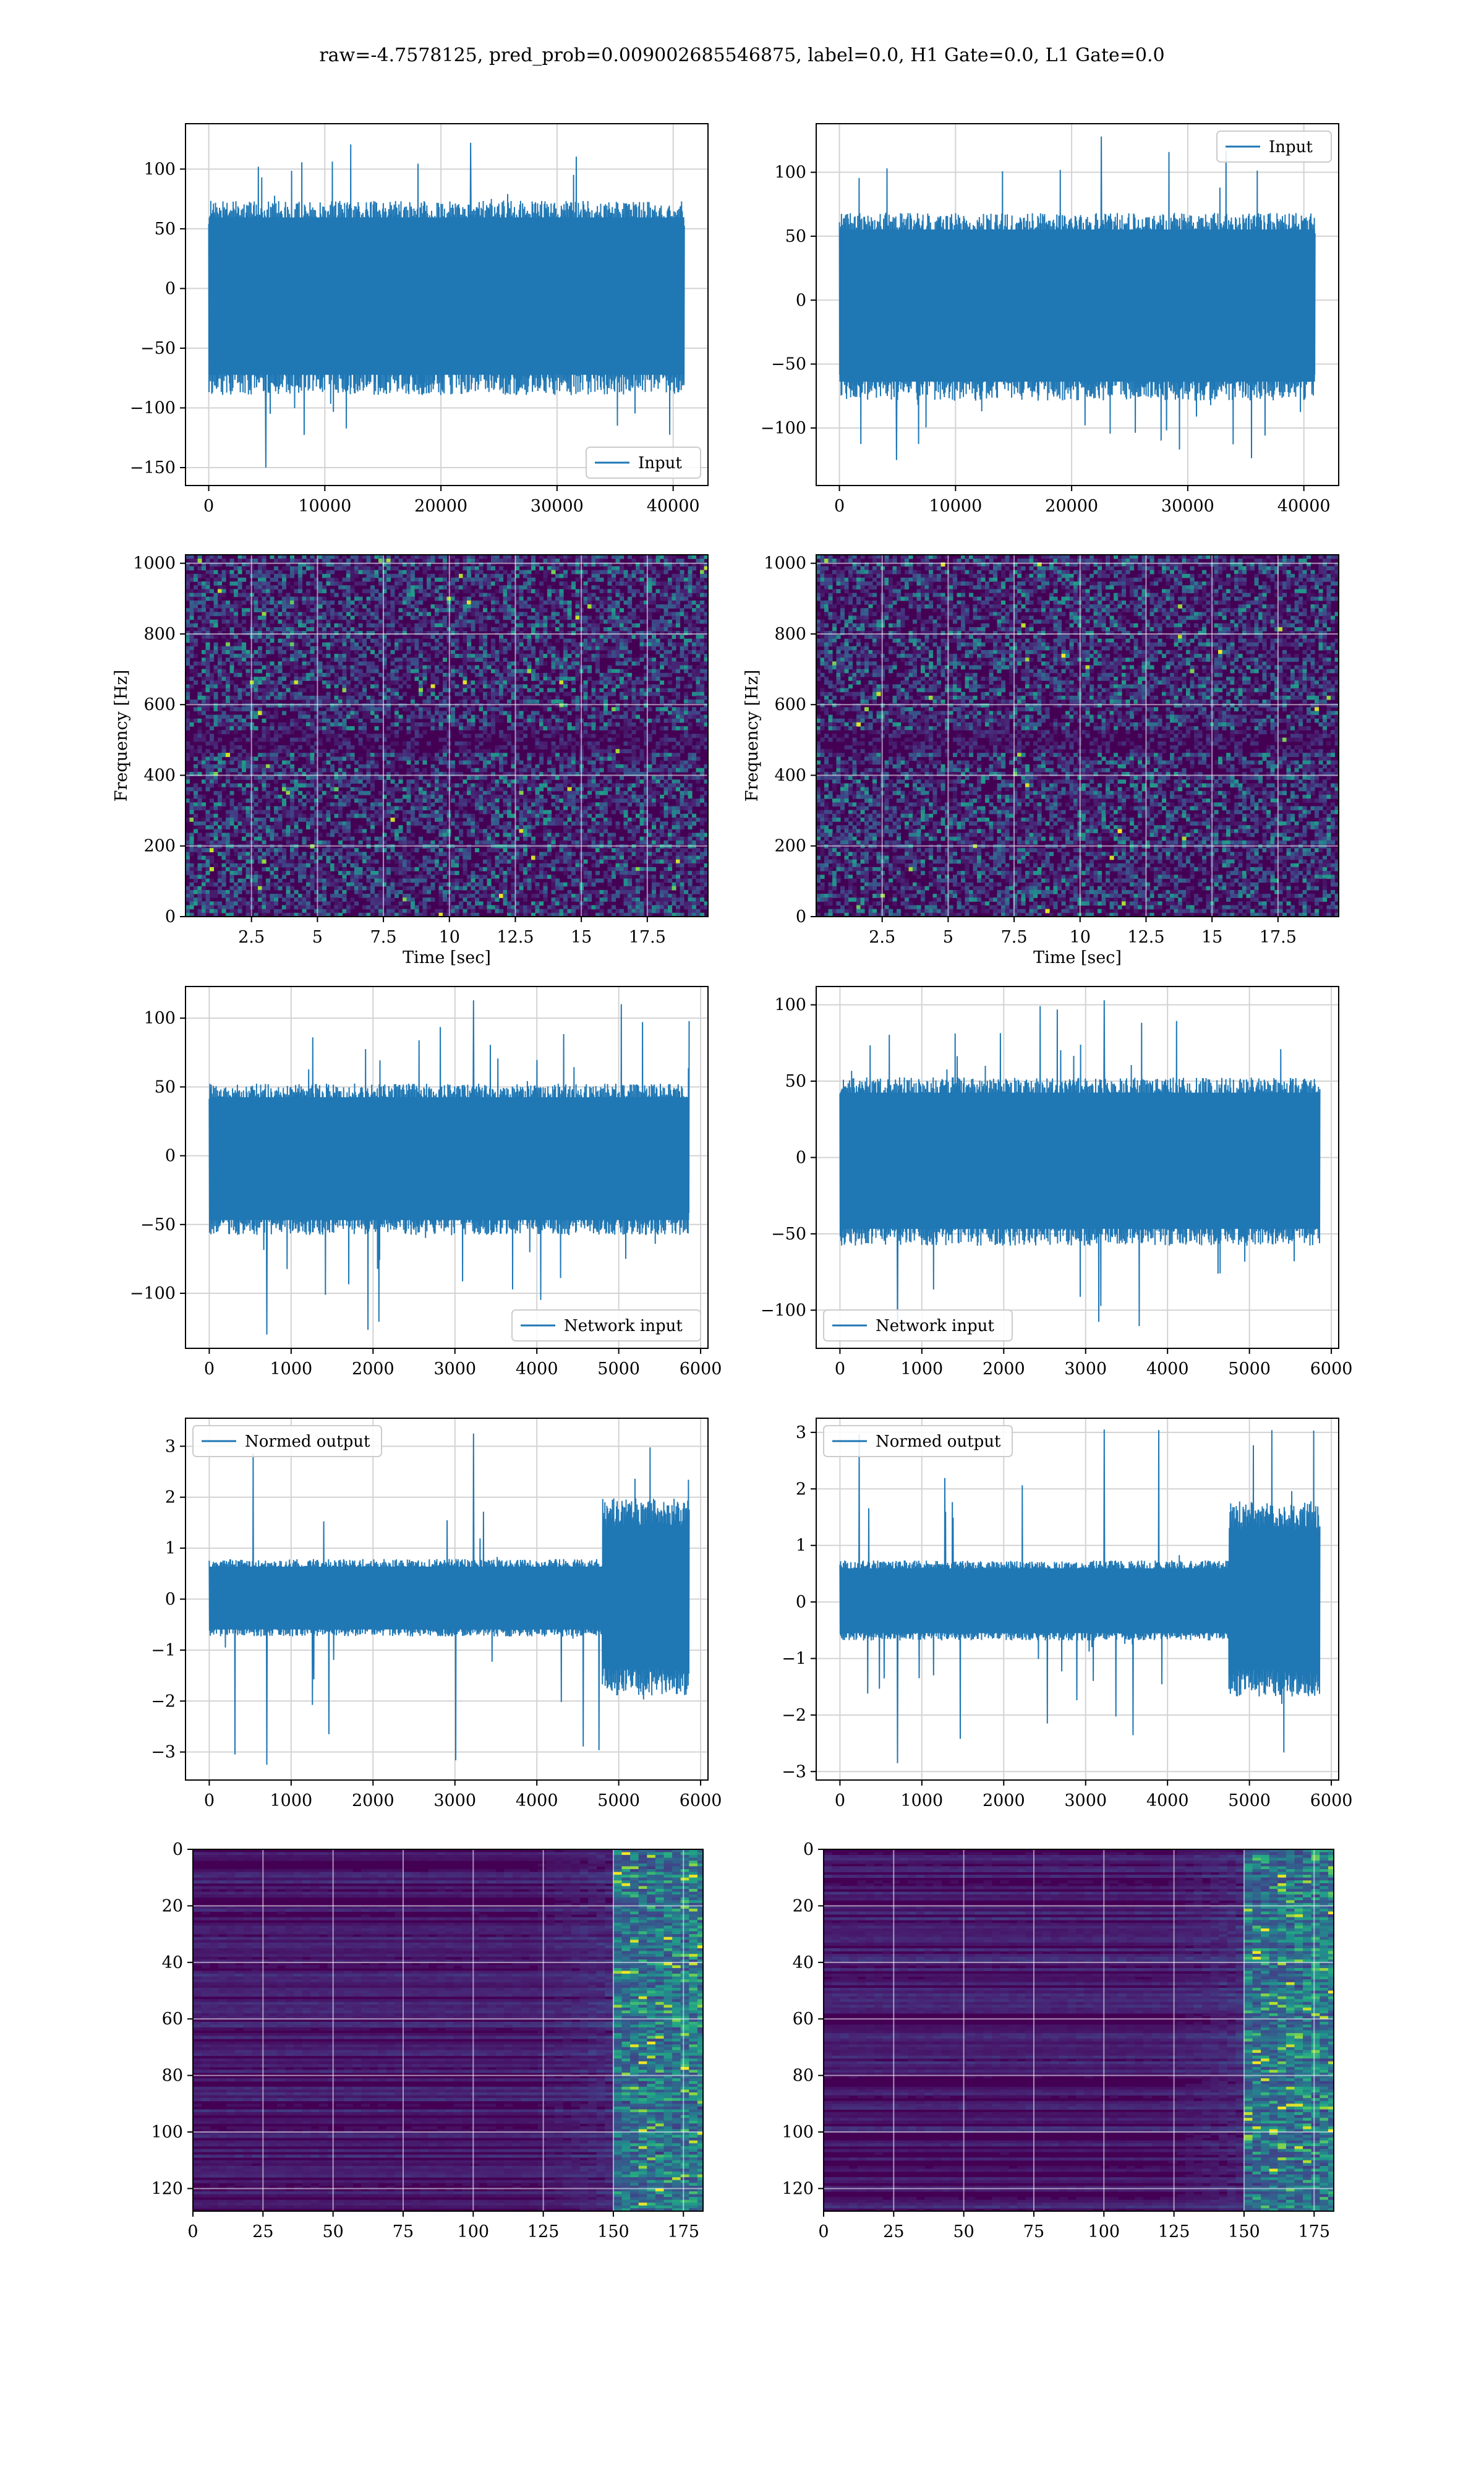  I want to click on y-tick-label: 2, so click(170, 1498).